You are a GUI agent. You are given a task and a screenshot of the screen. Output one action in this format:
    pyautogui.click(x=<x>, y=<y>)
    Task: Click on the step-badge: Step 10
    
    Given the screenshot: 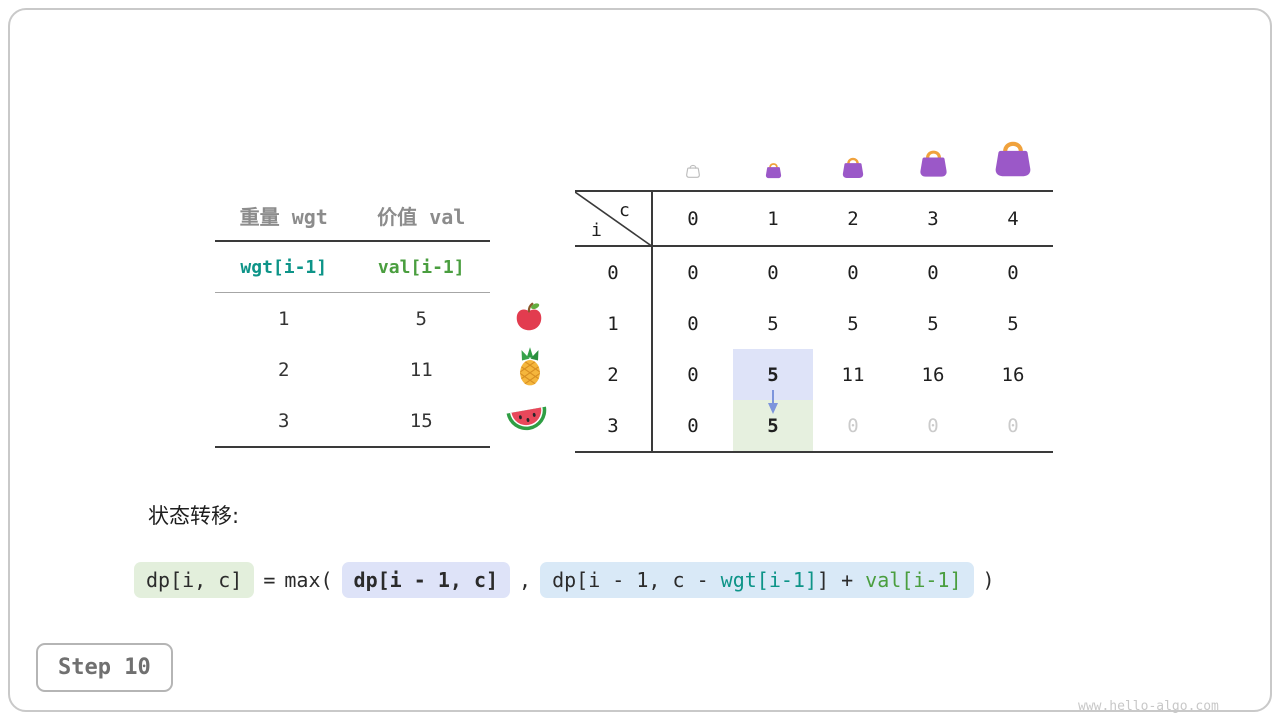 What is the action you would take?
    pyautogui.click(x=104, y=667)
    